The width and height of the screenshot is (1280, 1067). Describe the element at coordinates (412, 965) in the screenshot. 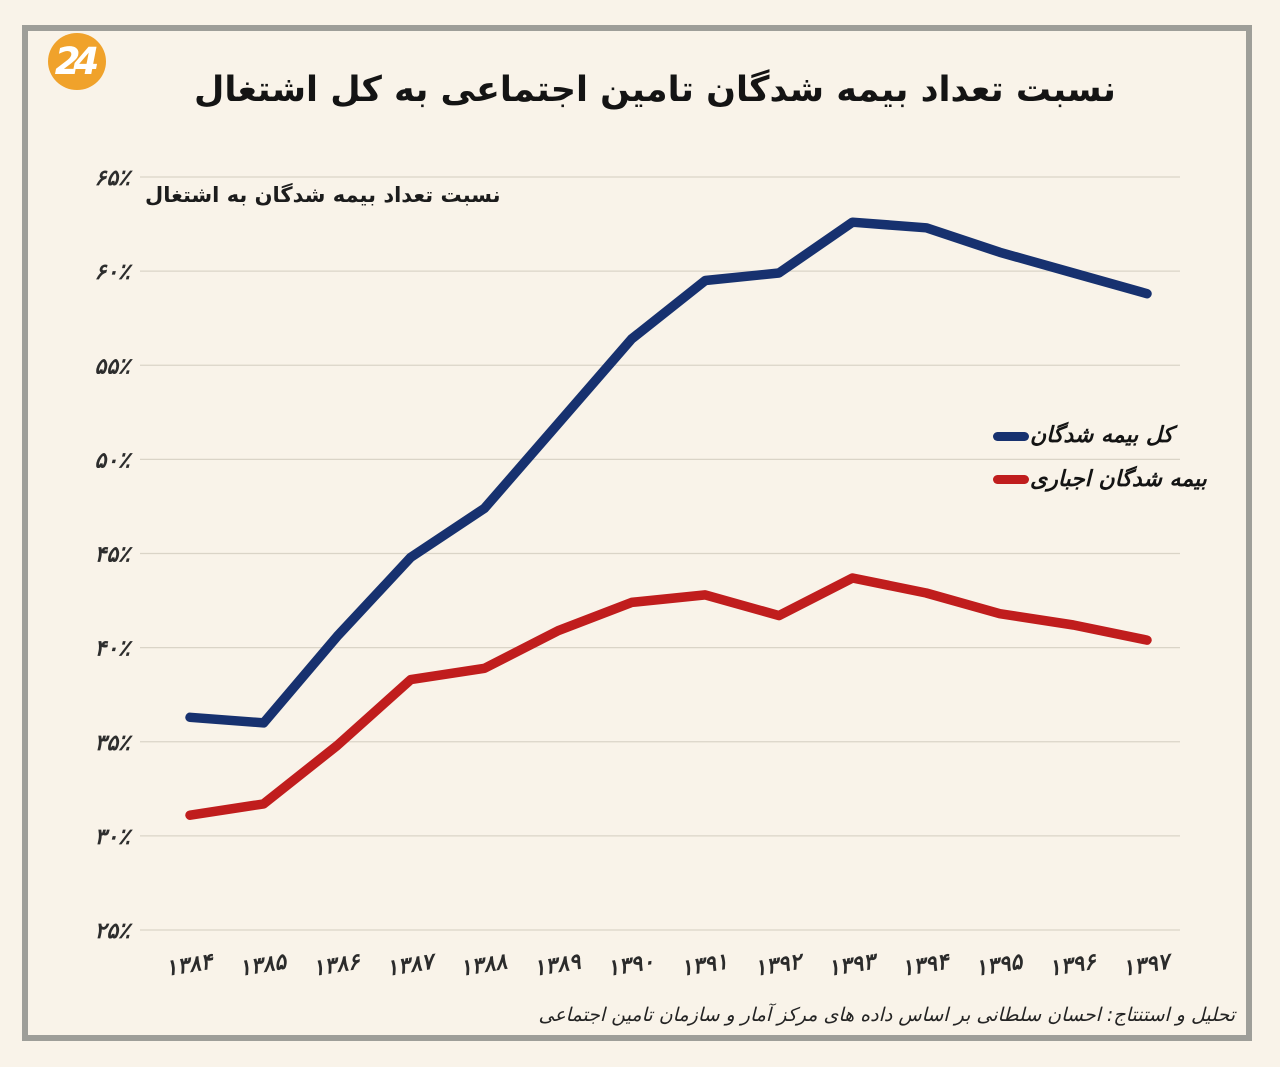

I see `x-tick-label: ۱۳۸۷` at that location.